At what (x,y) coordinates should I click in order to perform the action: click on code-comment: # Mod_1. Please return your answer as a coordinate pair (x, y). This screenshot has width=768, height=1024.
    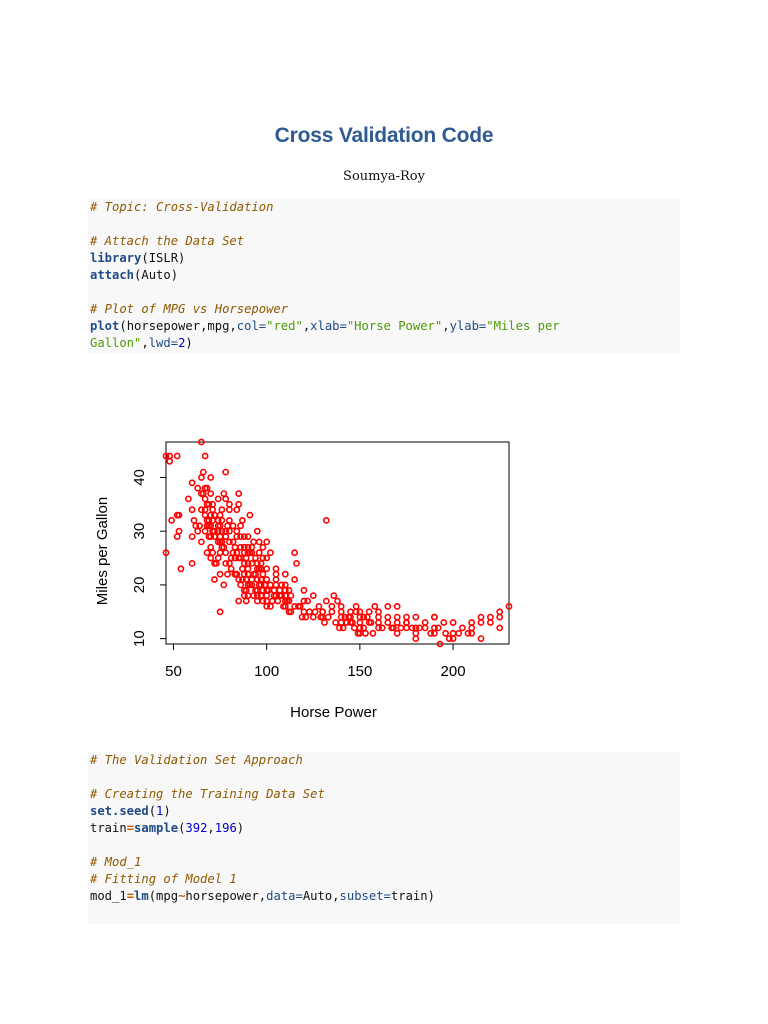
    Looking at the image, I should click on (116, 862).